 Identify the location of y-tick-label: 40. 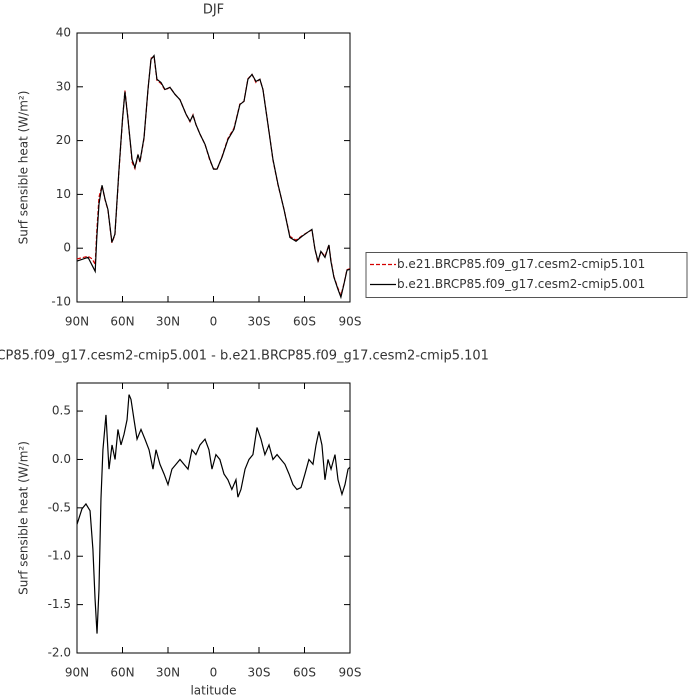
(63, 33).